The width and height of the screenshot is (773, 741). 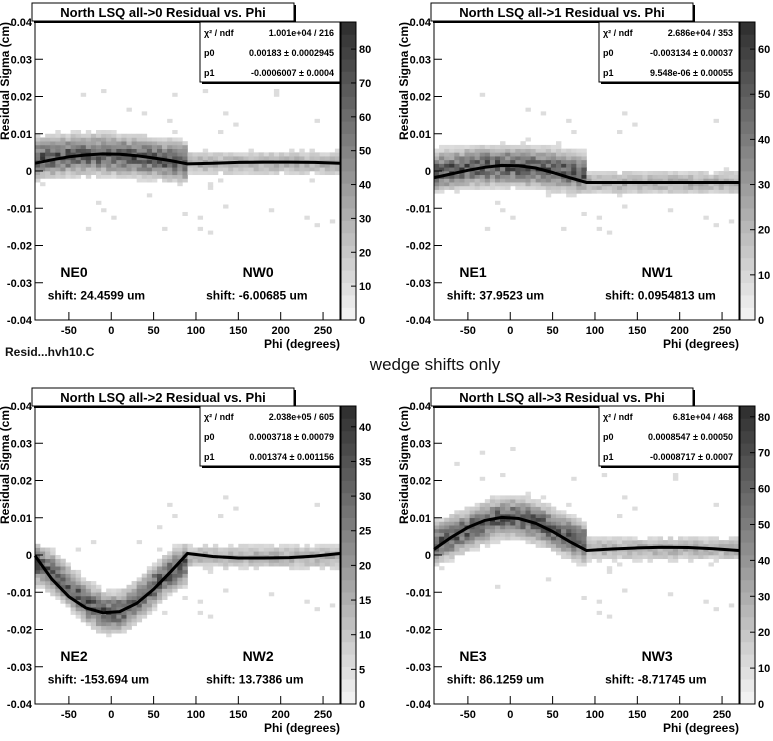 What do you see at coordinates (637, 715) in the screenshot?
I see `x-tick-label: 150` at bounding box center [637, 715].